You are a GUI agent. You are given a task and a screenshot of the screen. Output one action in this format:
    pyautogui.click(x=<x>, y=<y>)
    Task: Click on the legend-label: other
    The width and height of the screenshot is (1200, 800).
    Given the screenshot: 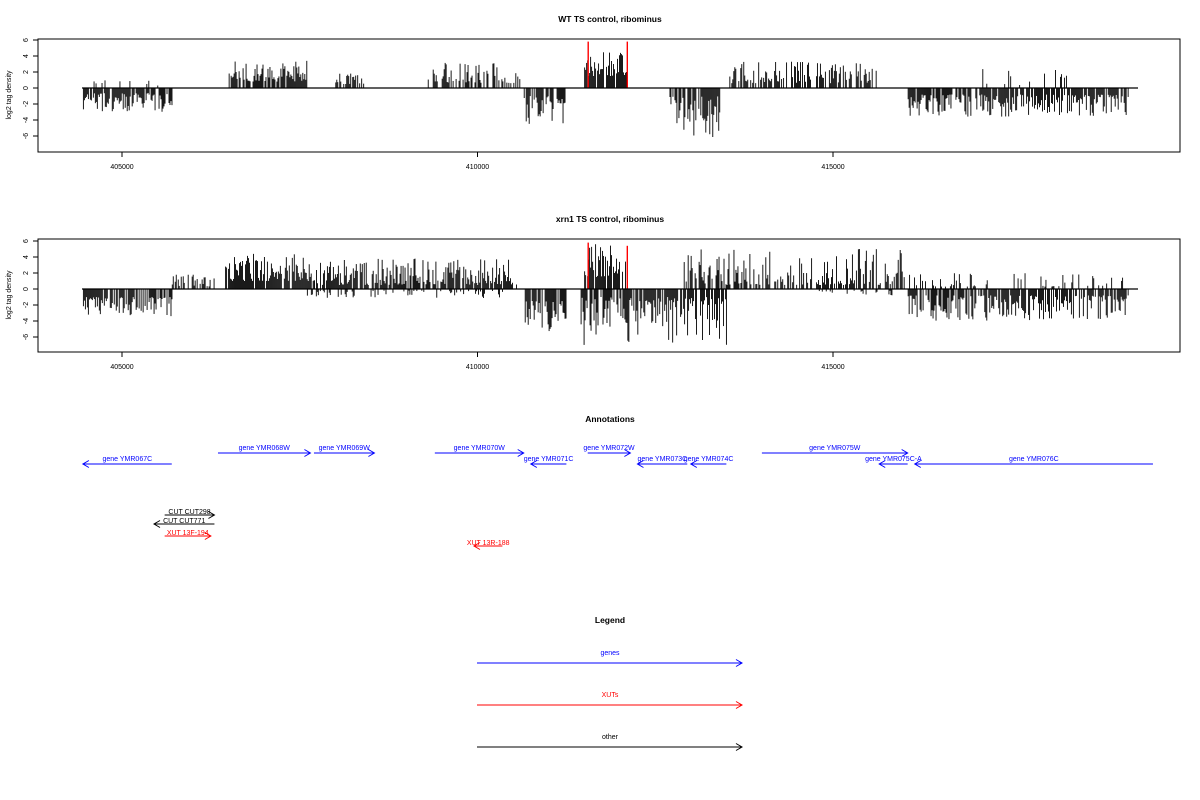 What is the action you would take?
    pyautogui.click(x=610, y=737)
    